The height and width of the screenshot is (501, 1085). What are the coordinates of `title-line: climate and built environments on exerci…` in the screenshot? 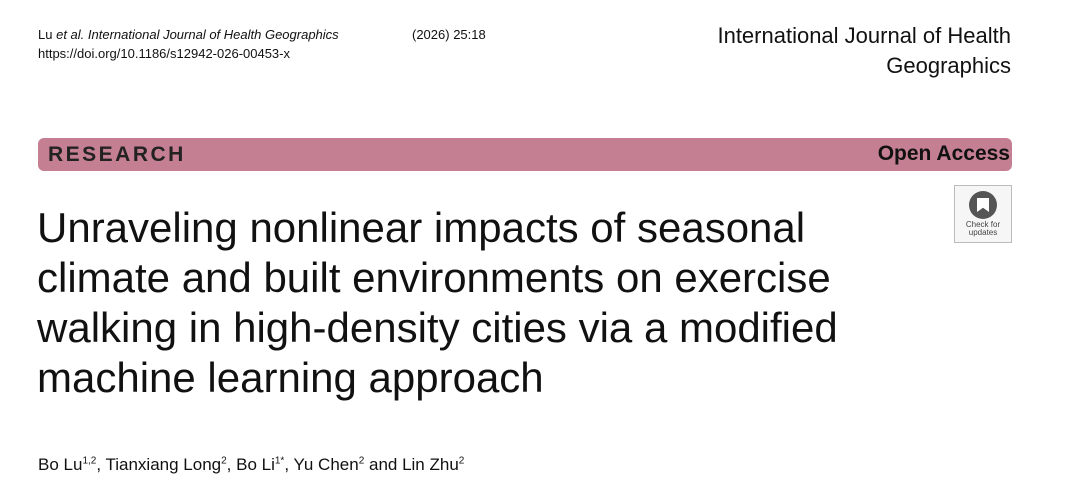 It's located at (434, 277).